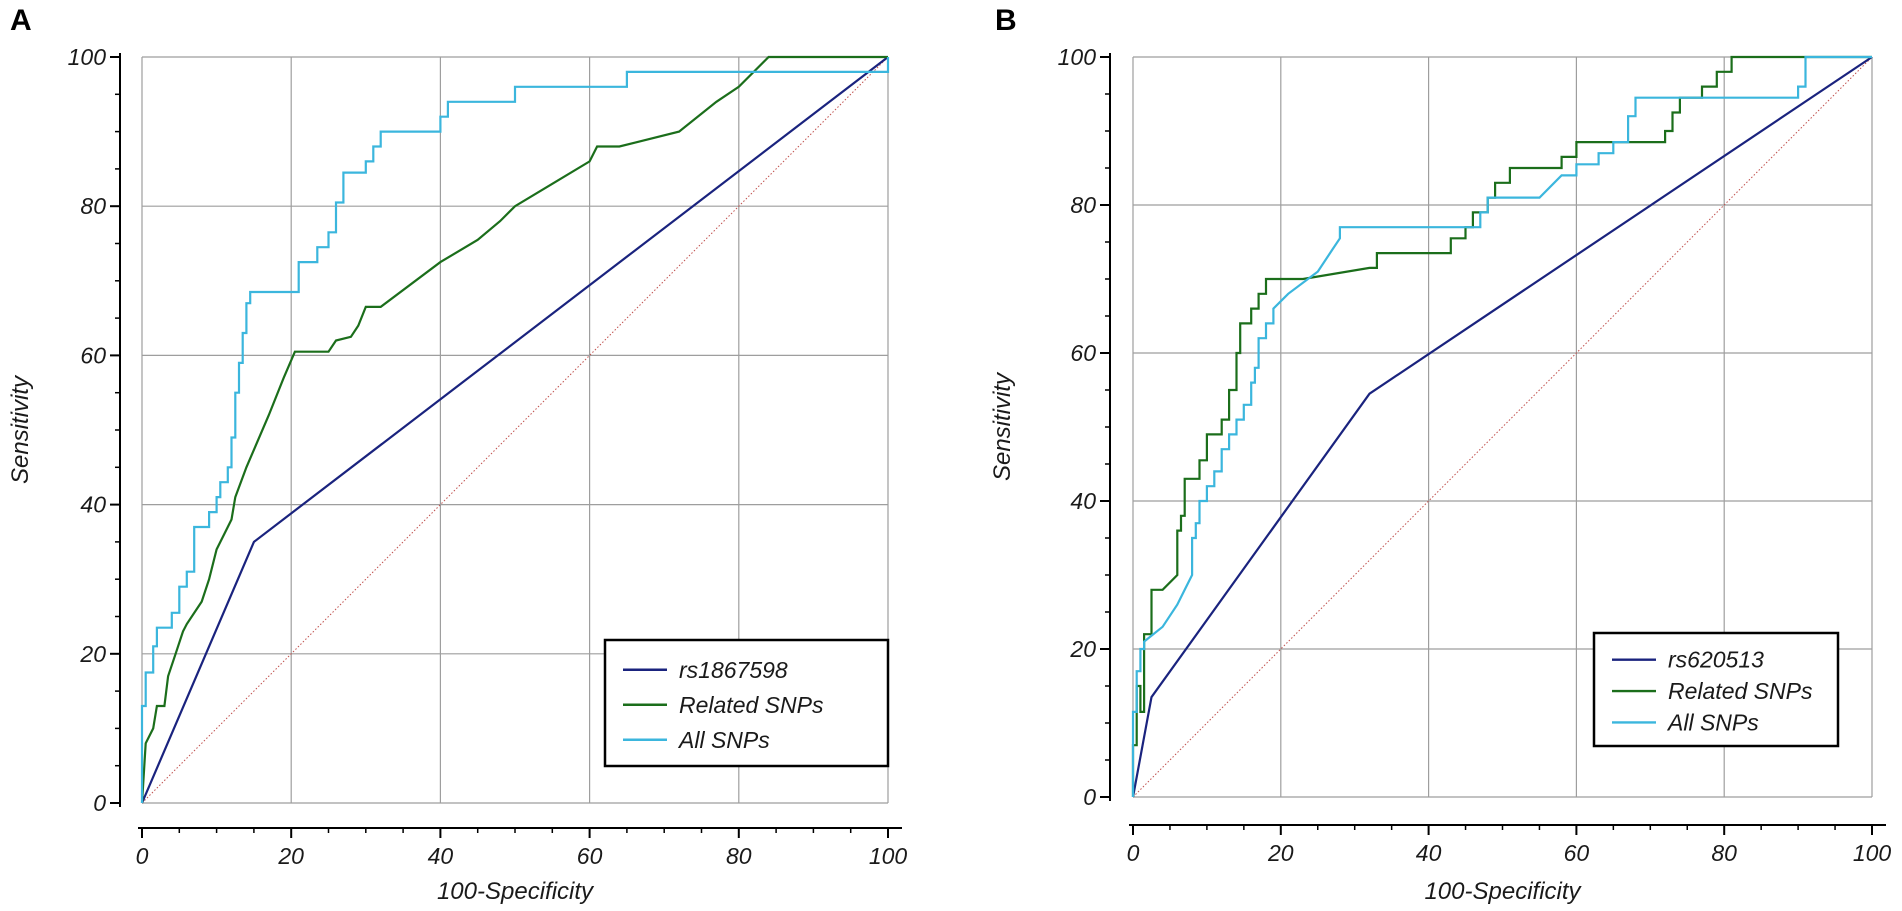  Describe the element at coordinates (733, 670) in the screenshot. I see `legend-label-1: rs1867598` at that location.